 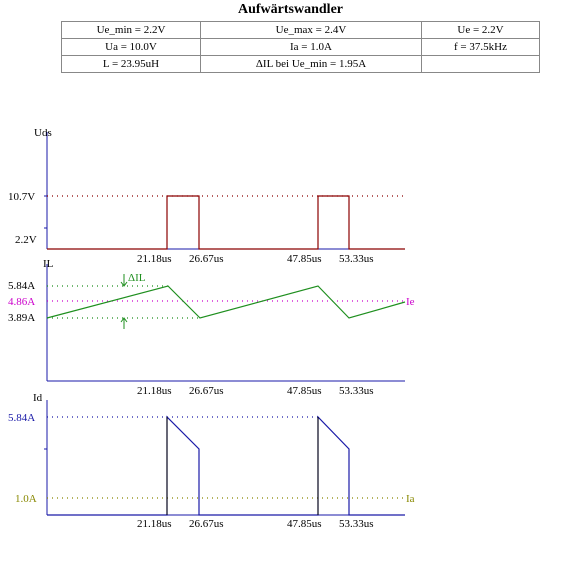 I want to click on y-tick-label: 4.86A, so click(x=21, y=302).